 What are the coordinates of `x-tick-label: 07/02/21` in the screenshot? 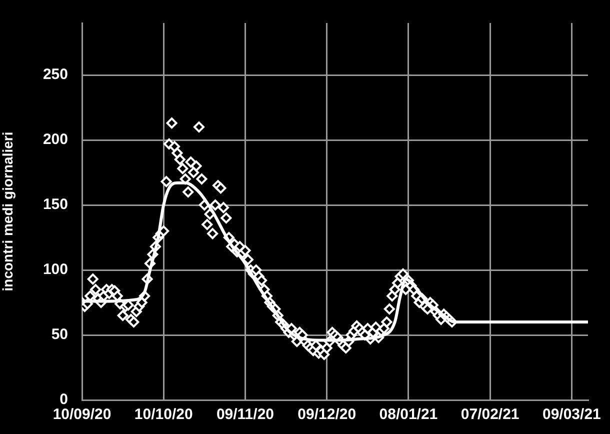 It's located at (490, 415).